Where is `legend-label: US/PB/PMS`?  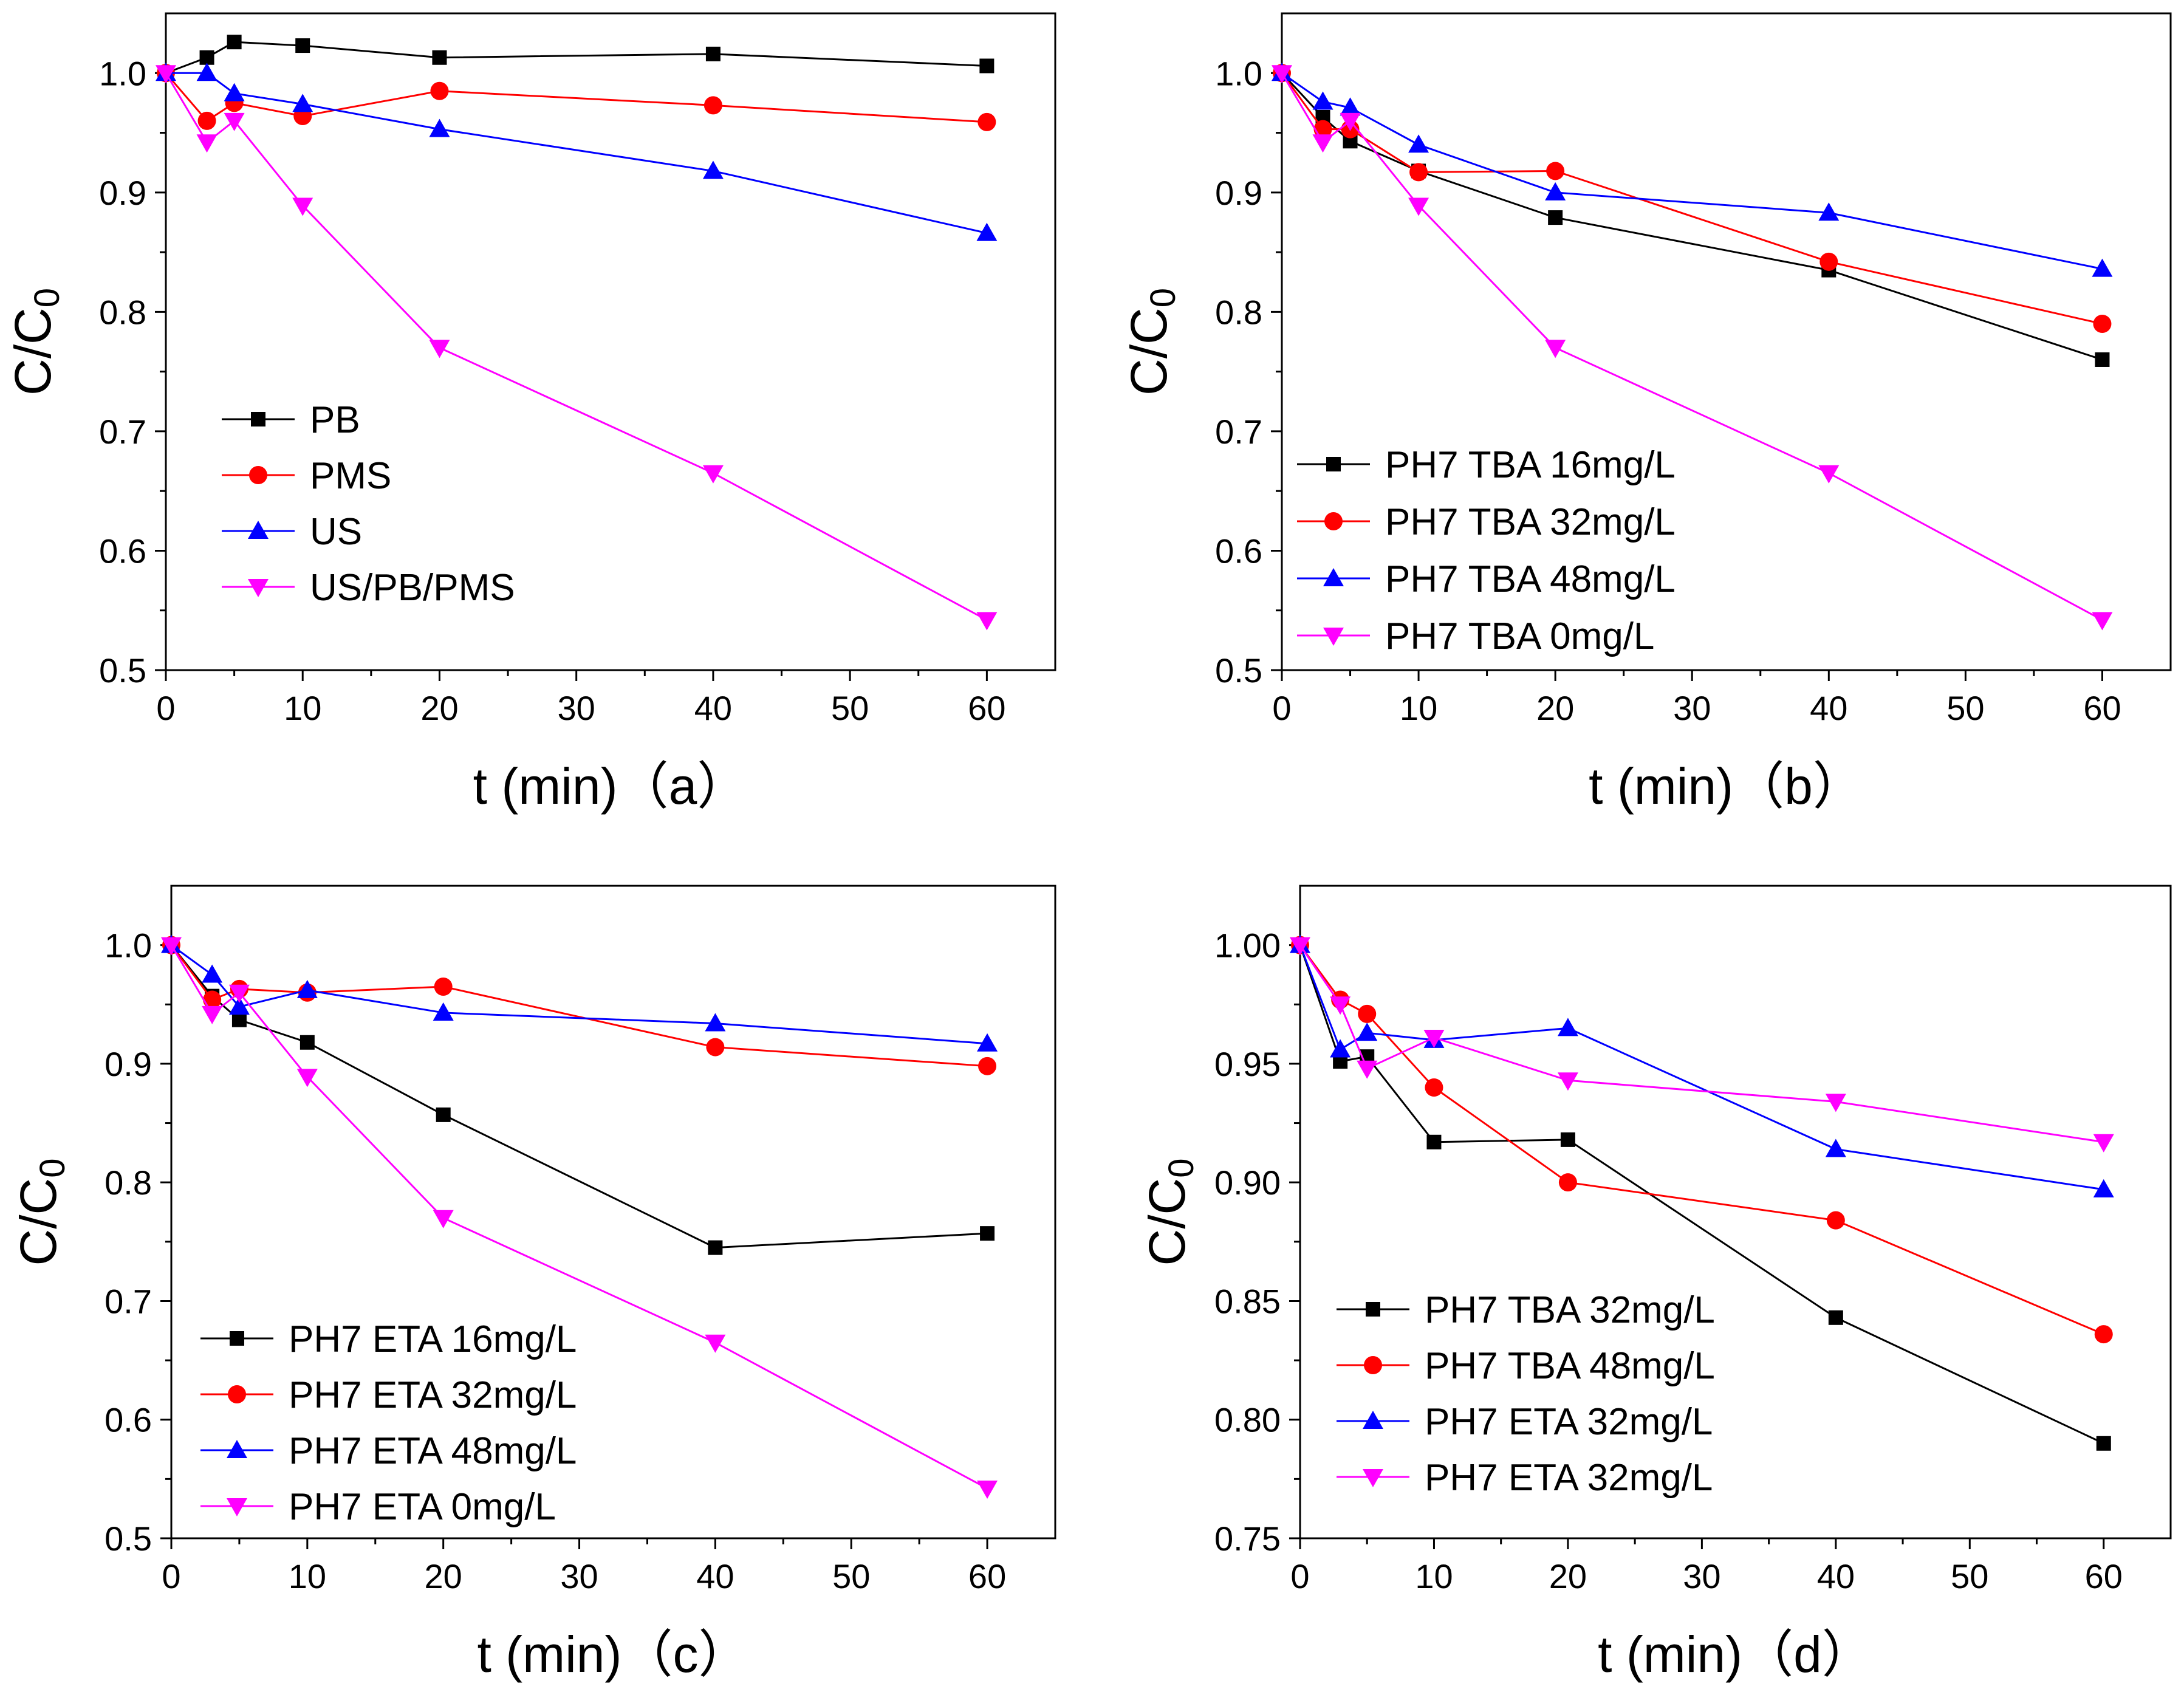 legend-label: US/PB/PMS is located at coordinates (412, 588).